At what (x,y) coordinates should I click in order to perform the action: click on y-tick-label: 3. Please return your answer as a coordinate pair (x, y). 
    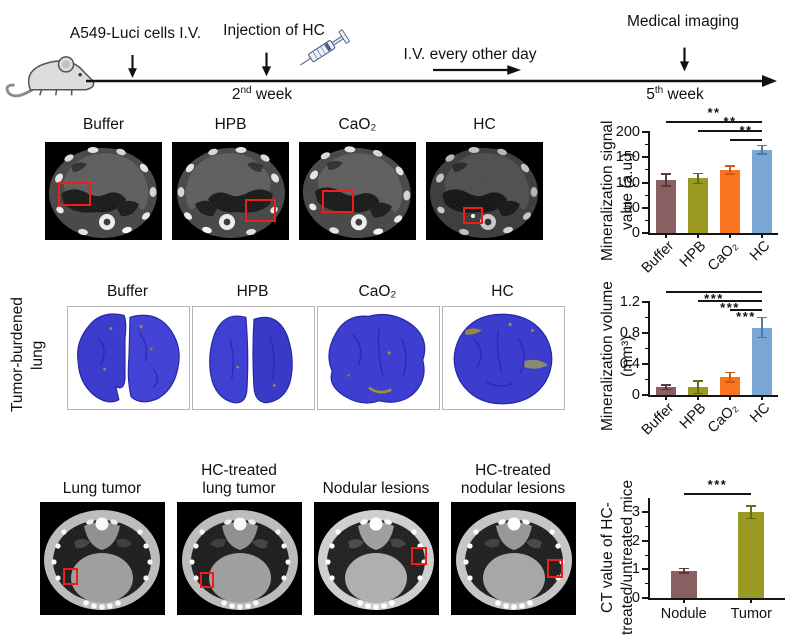
    Looking at the image, I should click on (635, 512).